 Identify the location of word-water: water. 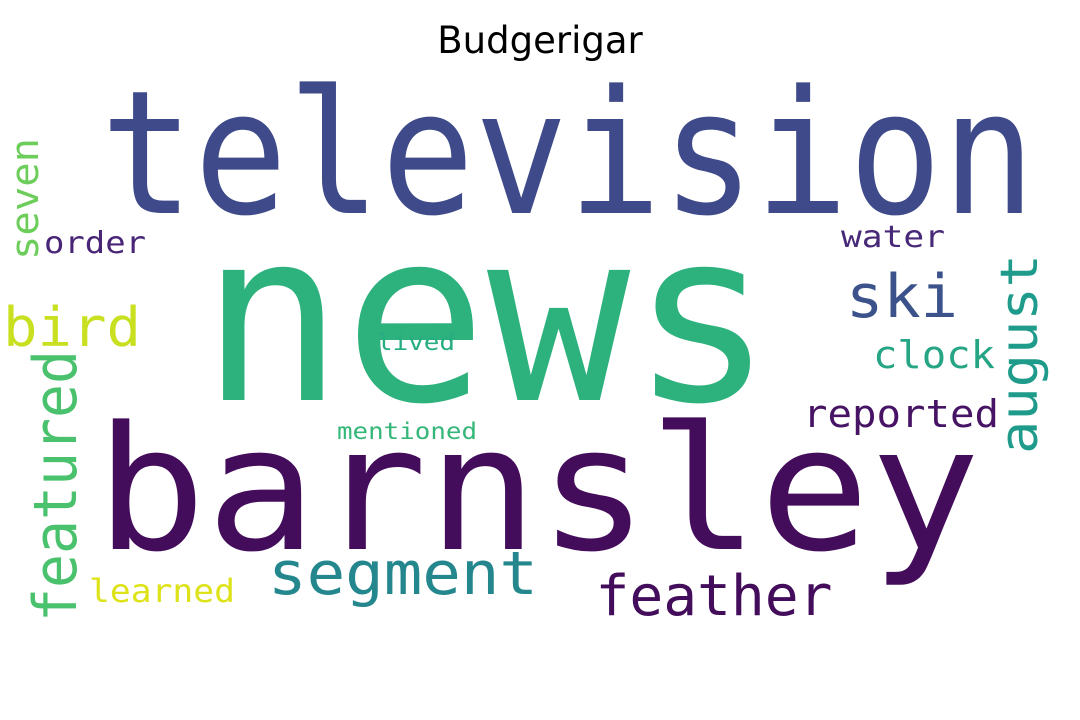
(893, 237).